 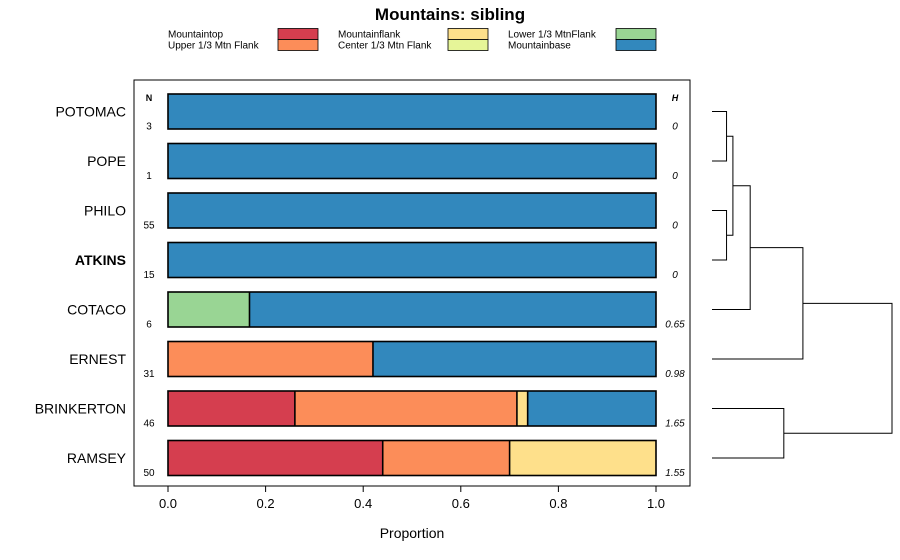 What do you see at coordinates (675, 374) in the screenshot?
I see `h-value: 0.98` at bounding box center [675, 374].